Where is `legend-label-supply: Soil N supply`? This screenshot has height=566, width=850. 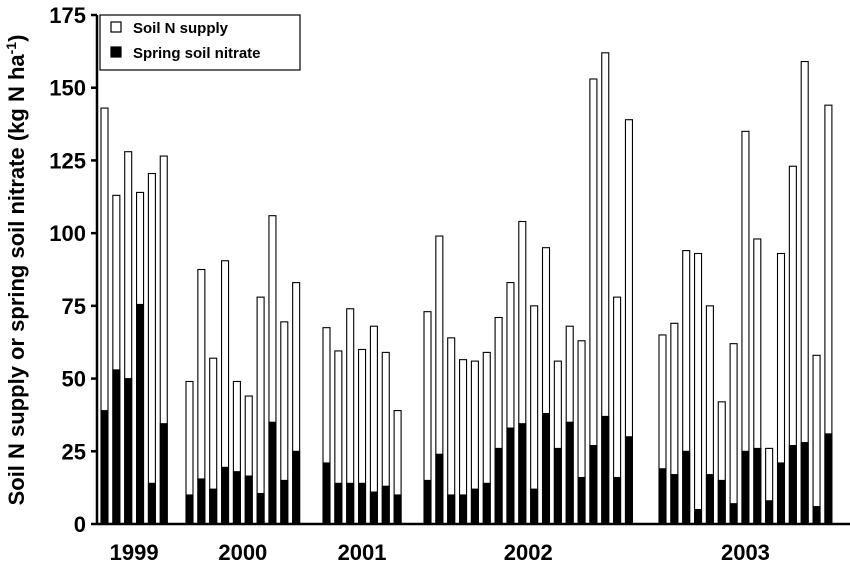 legend-label-supply: Soil N supply is located at coordinates (181, 28).